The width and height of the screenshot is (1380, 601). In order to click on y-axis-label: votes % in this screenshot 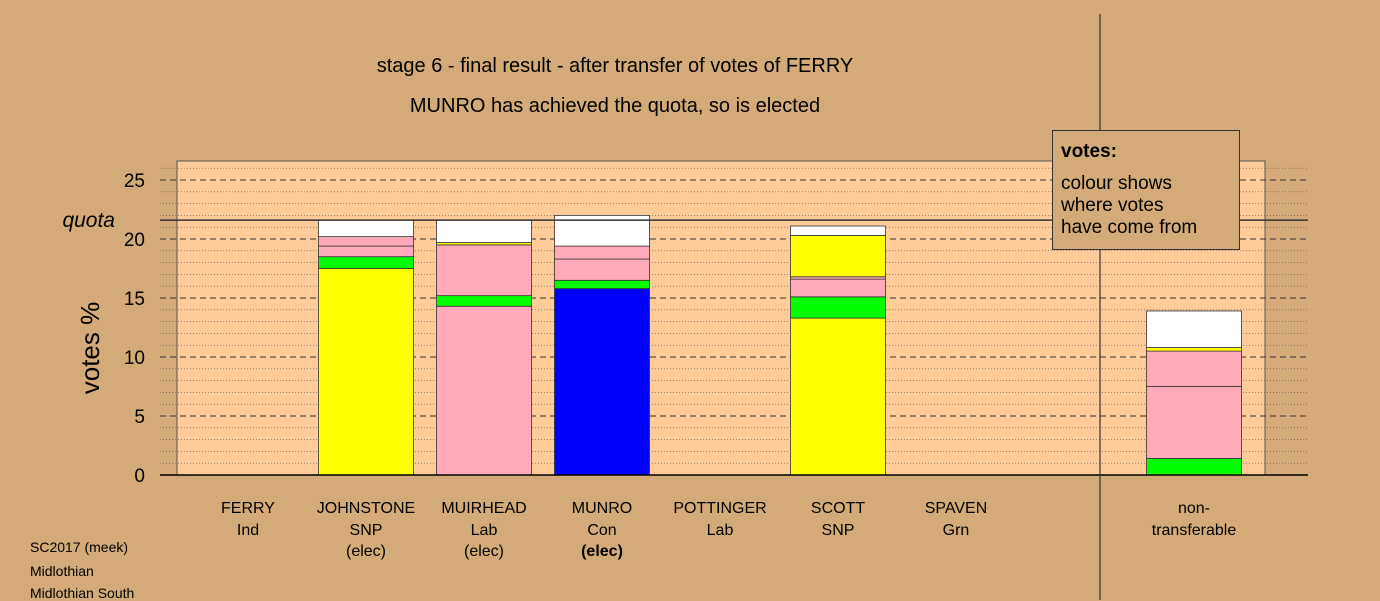, I will do `click(90, 348)`.